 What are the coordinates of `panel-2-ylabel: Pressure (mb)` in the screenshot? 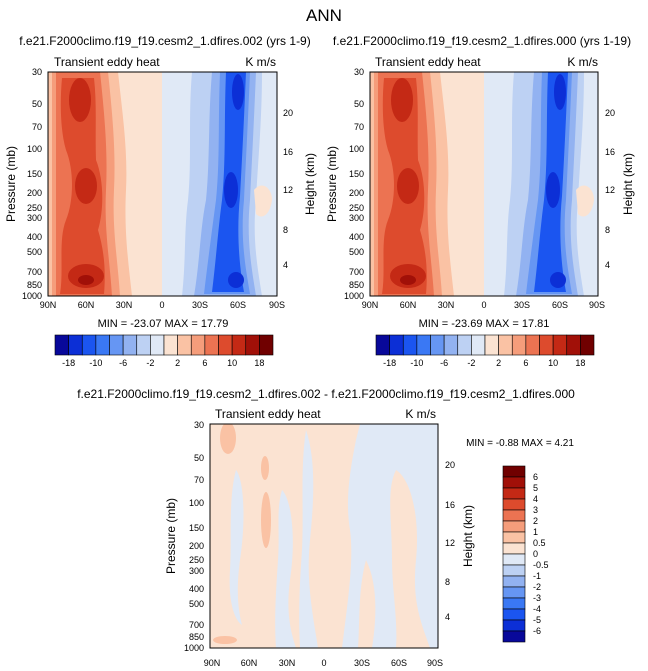 It's located at (332, 184).